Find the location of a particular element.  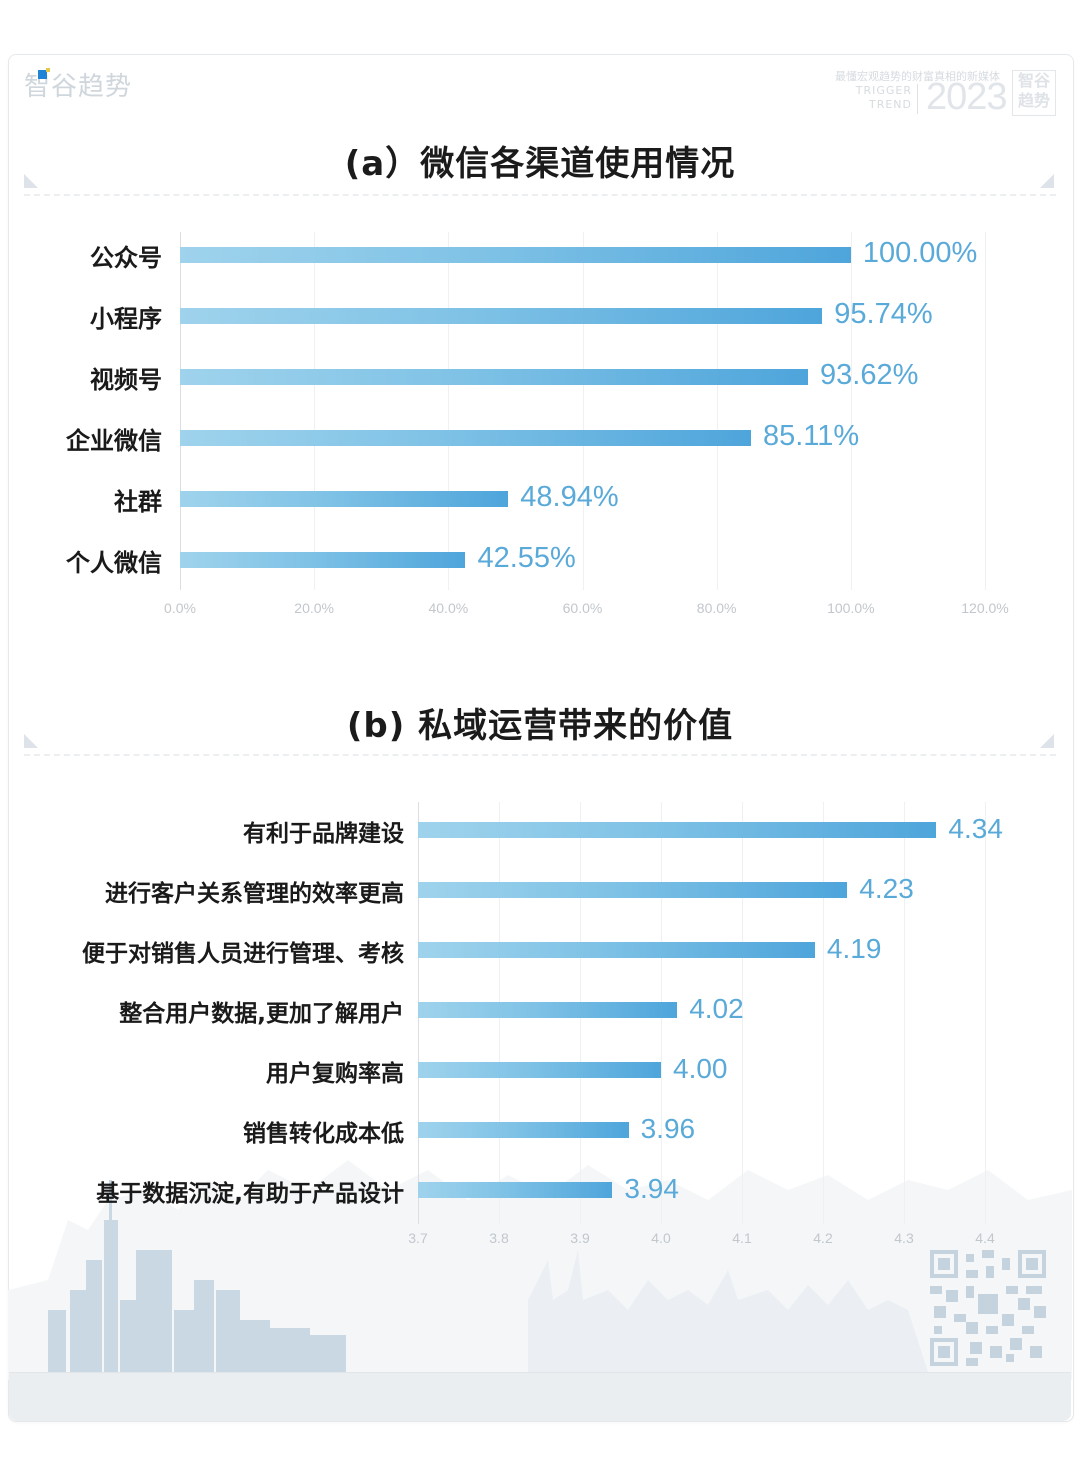

category-label: 便于对销售人员进行管理、考核 is located at coordinates (243, 953).